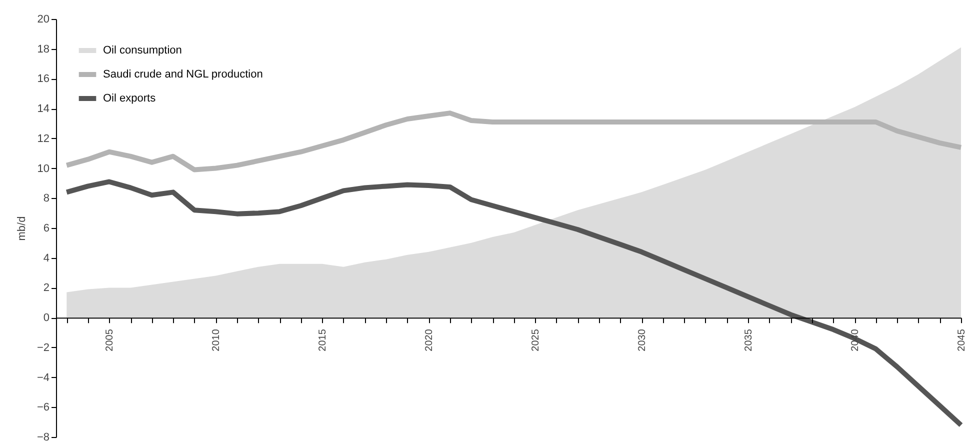  I want to click on y-tick-label: −4, so click(43, 378).